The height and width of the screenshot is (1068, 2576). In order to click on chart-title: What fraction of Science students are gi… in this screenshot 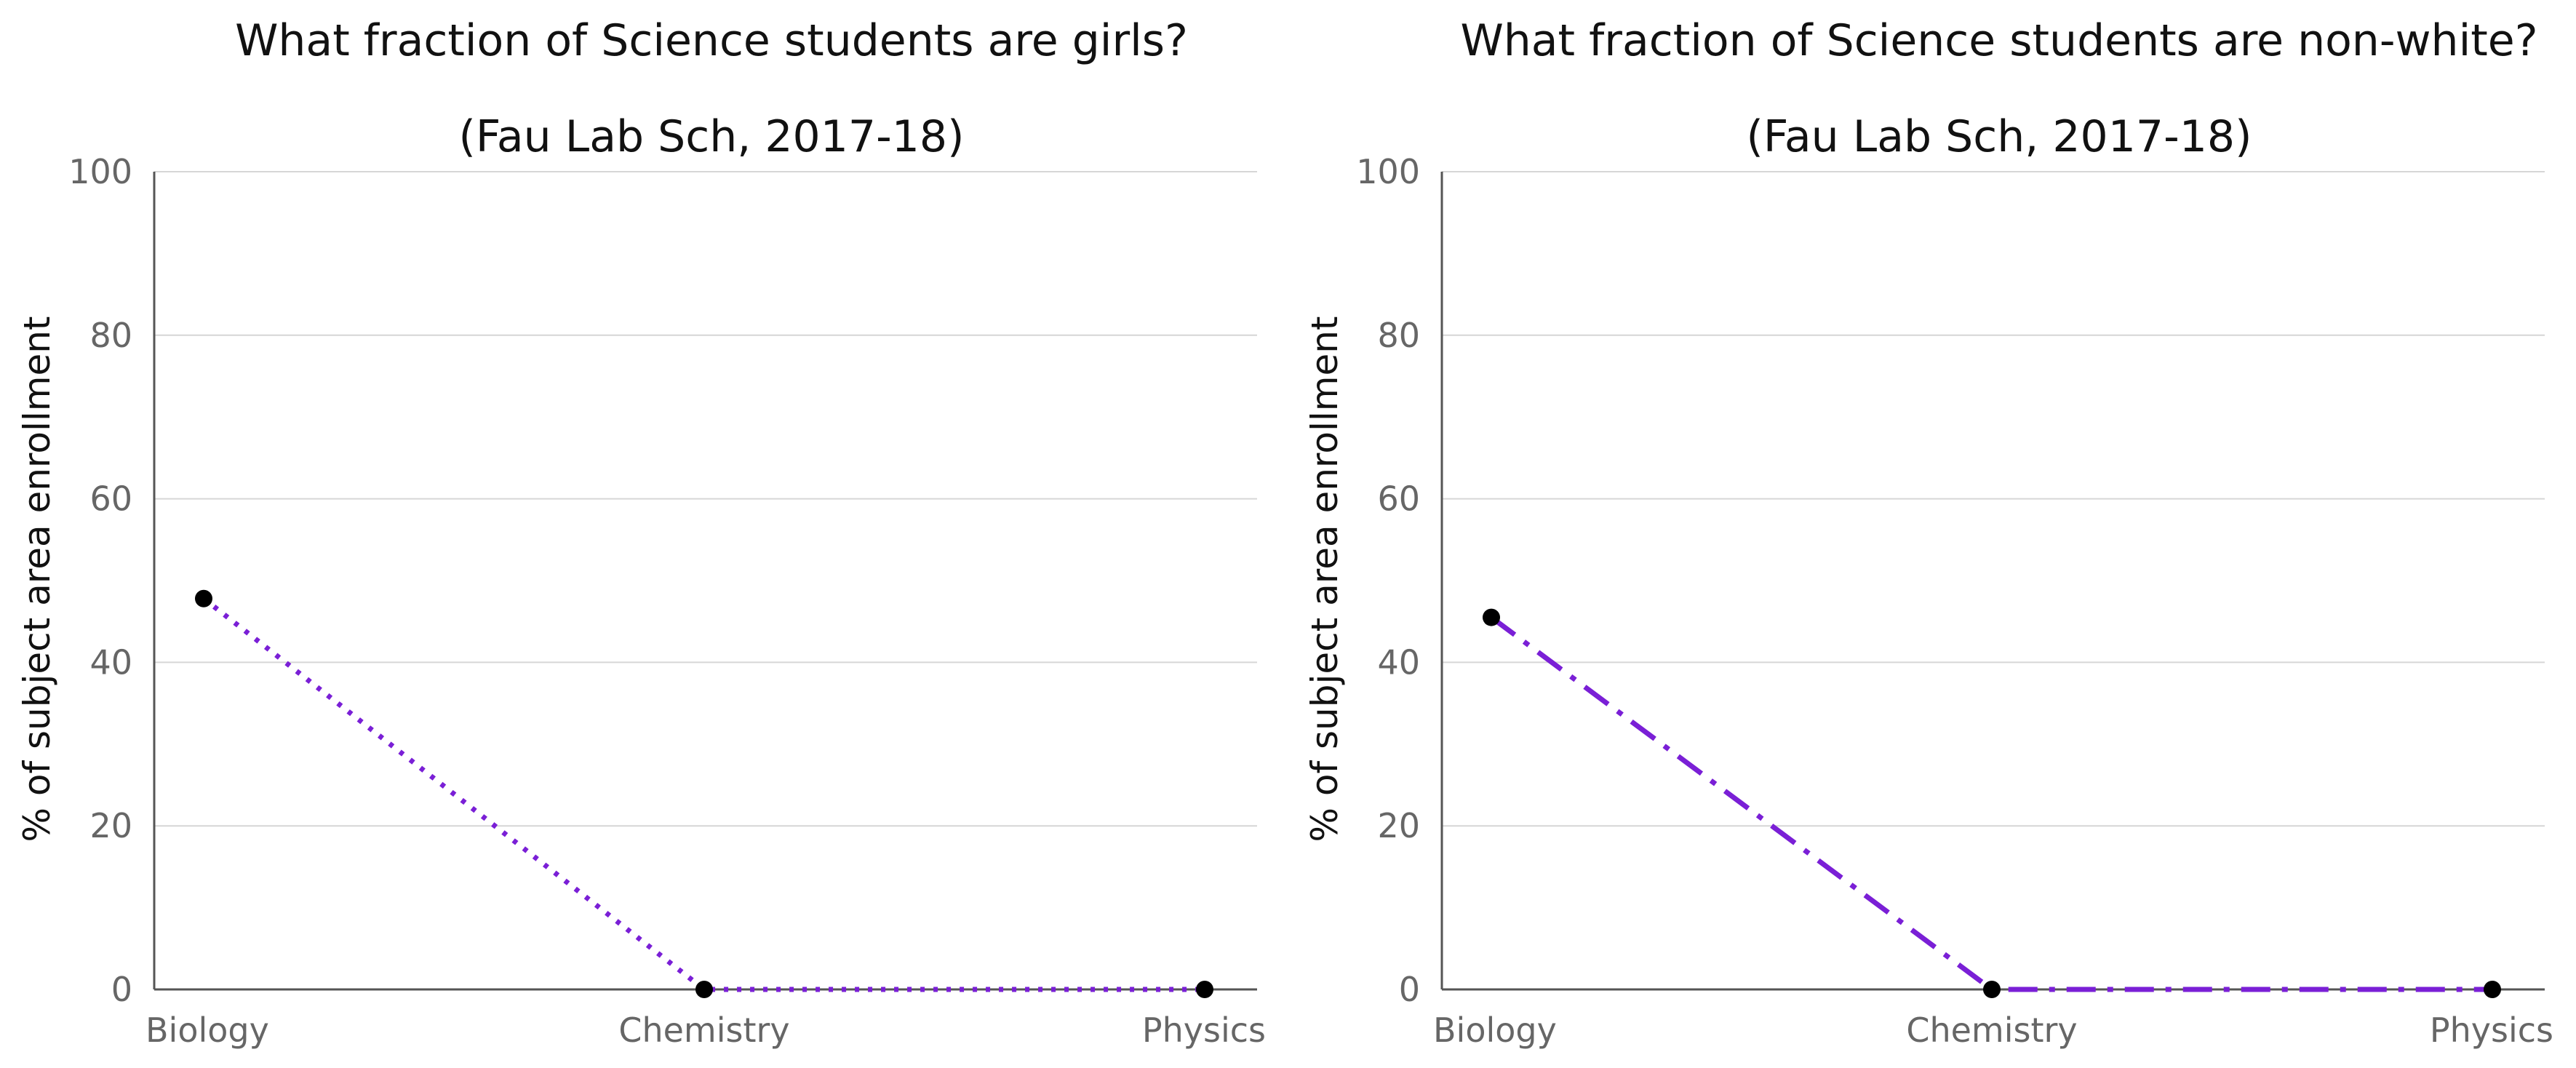, I will do `click(711, 40)`.